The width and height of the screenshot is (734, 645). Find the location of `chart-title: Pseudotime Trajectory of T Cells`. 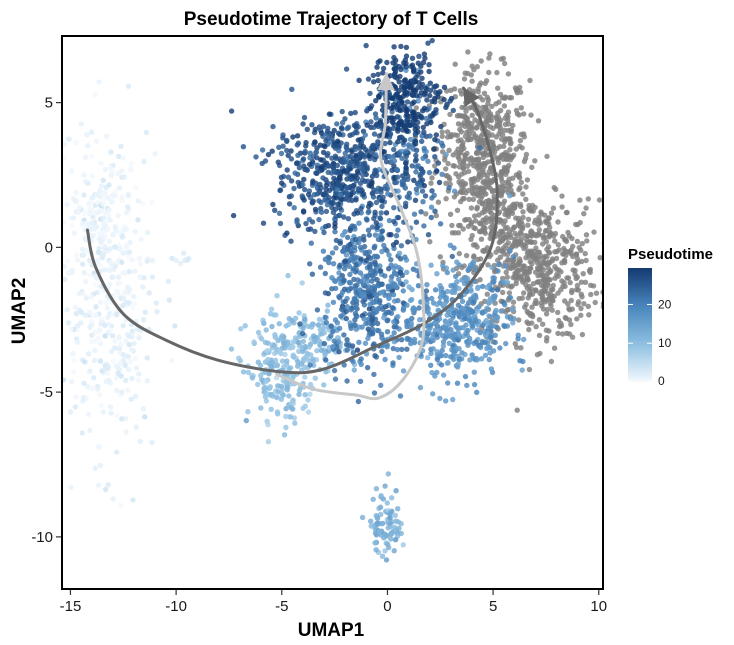

chart-title: Pseudotime Trajectory of T Cells is located at coordinates (331, 19).